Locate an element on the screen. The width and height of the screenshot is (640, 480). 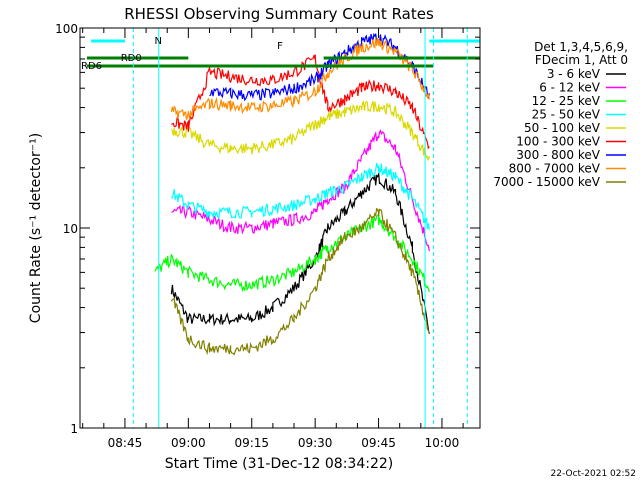
x-tick-label: 09:30 is located at coordinates (315, 443).